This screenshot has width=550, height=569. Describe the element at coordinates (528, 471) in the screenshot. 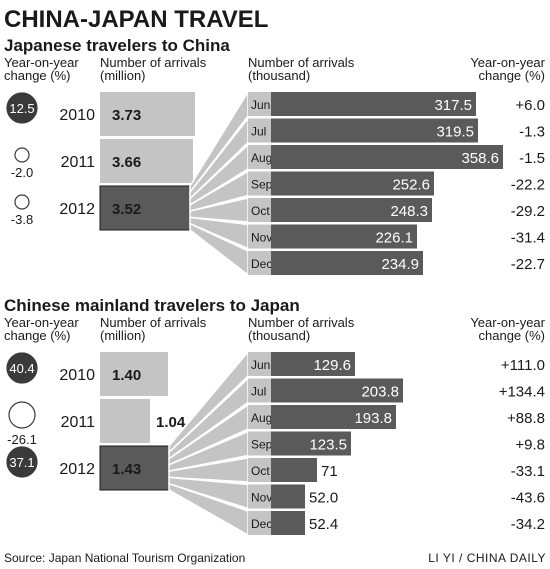

I see `monthly-yoy-label: -33.1` at that location.